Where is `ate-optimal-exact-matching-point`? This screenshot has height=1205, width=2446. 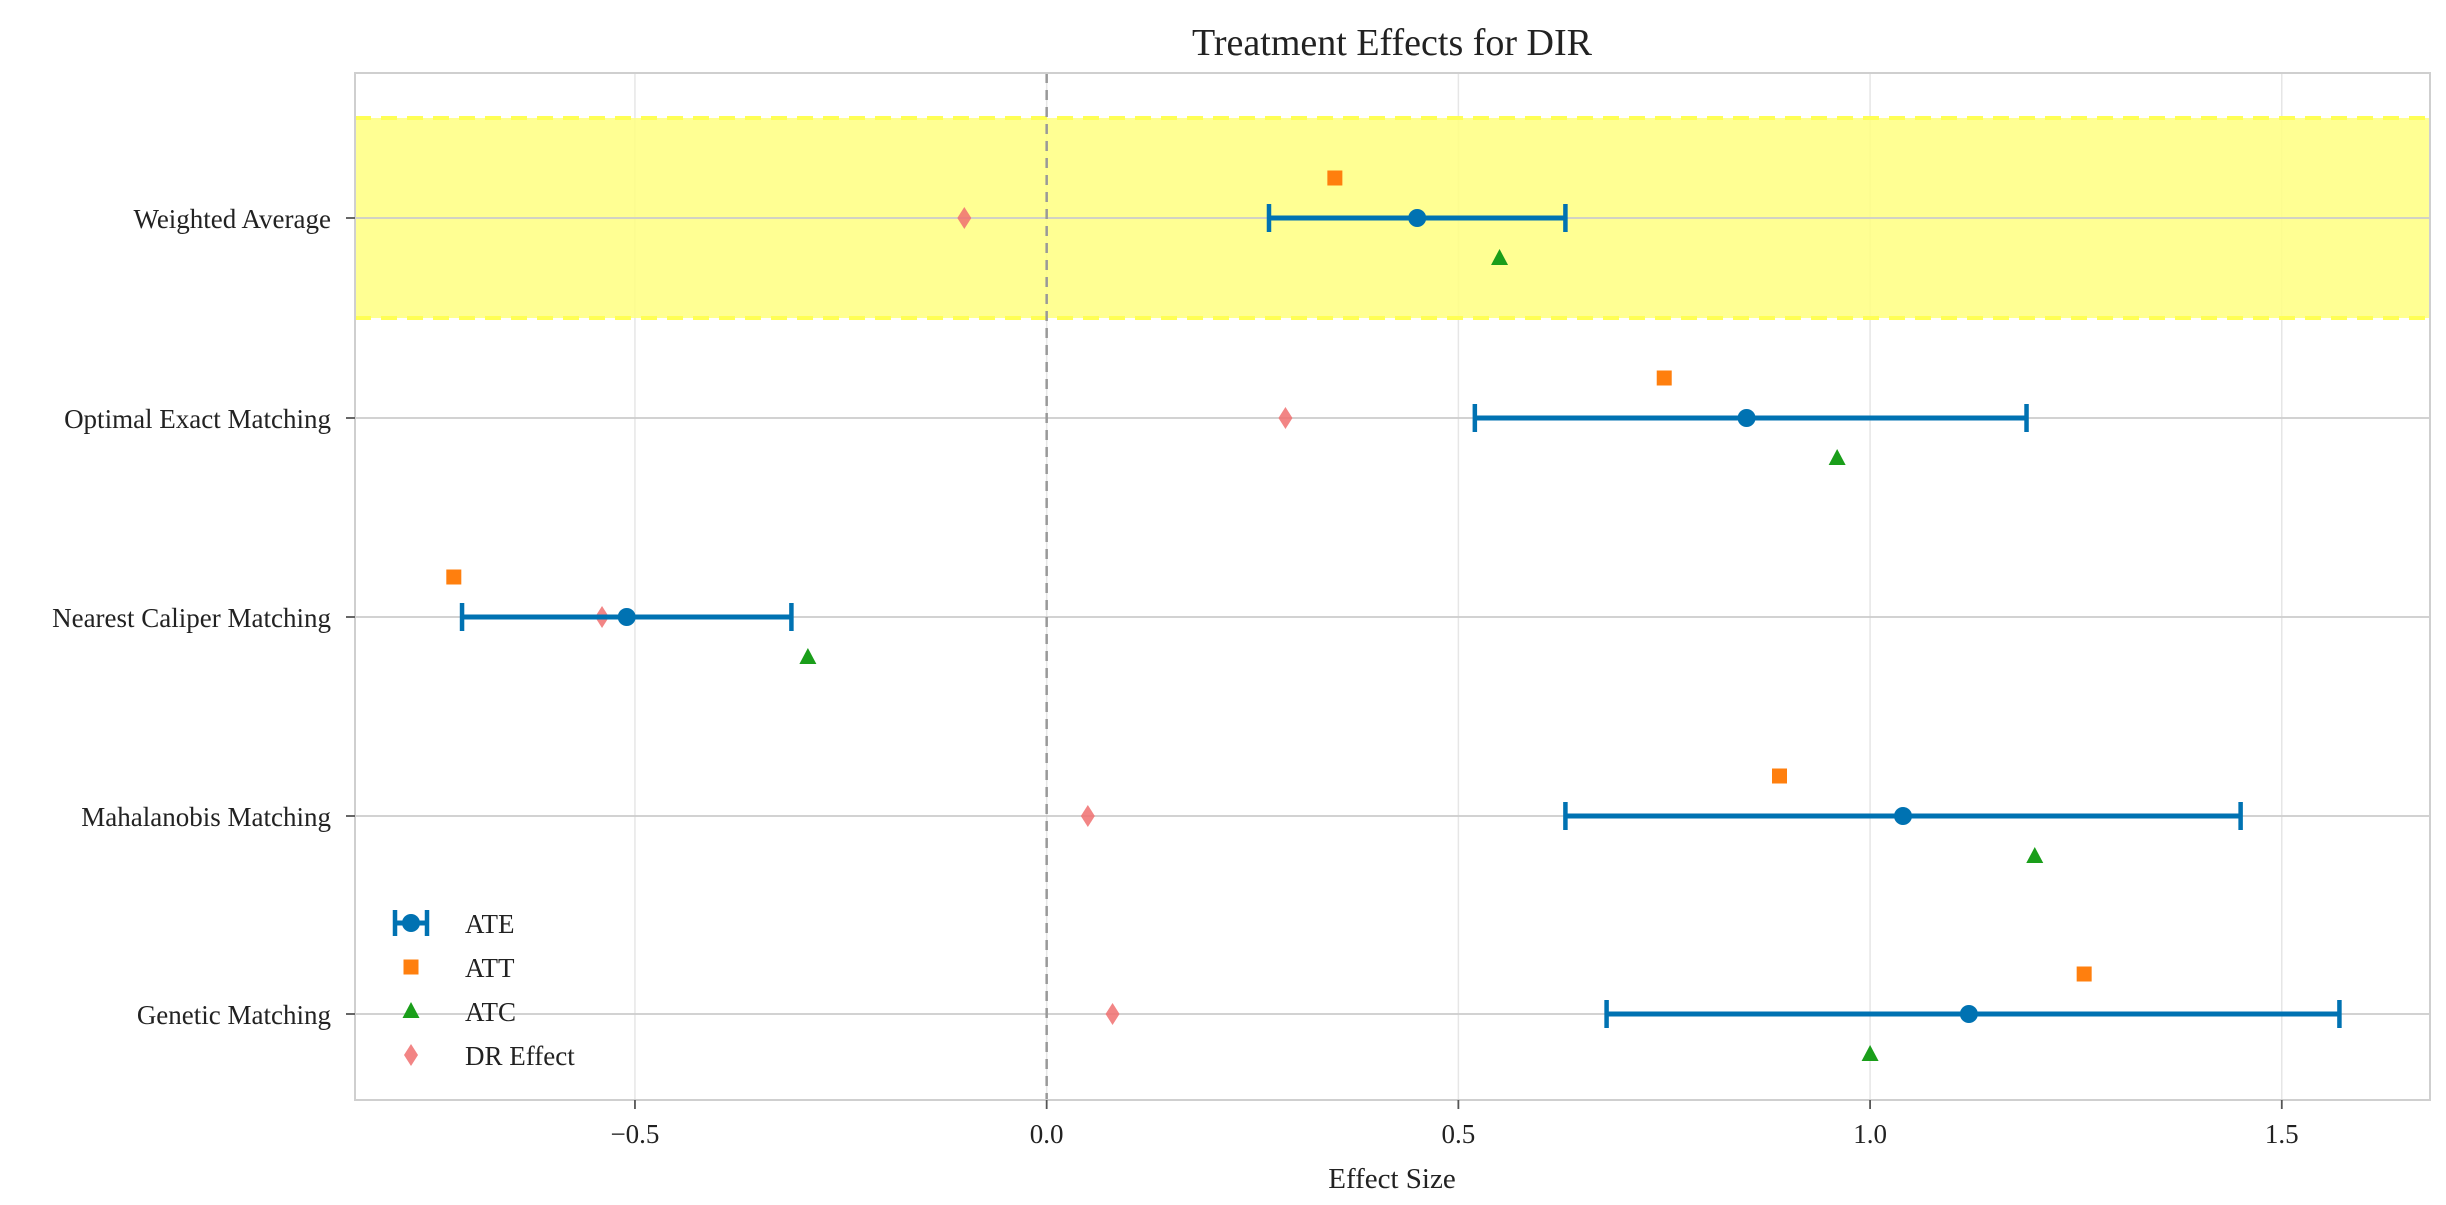
ate-optimal-exact-matching-point is located at coordinates (1746, 418).